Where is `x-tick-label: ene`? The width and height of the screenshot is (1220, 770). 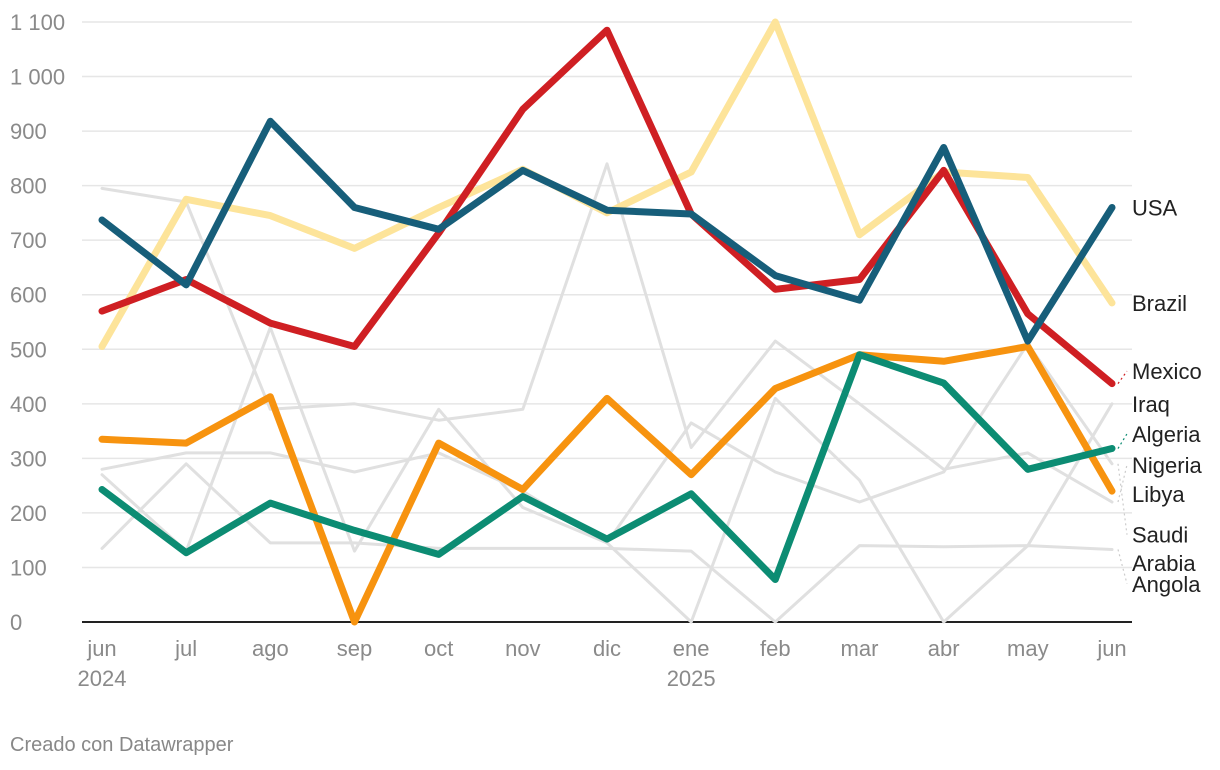 x-tick-label: ene is located at coordinates (691, 648).